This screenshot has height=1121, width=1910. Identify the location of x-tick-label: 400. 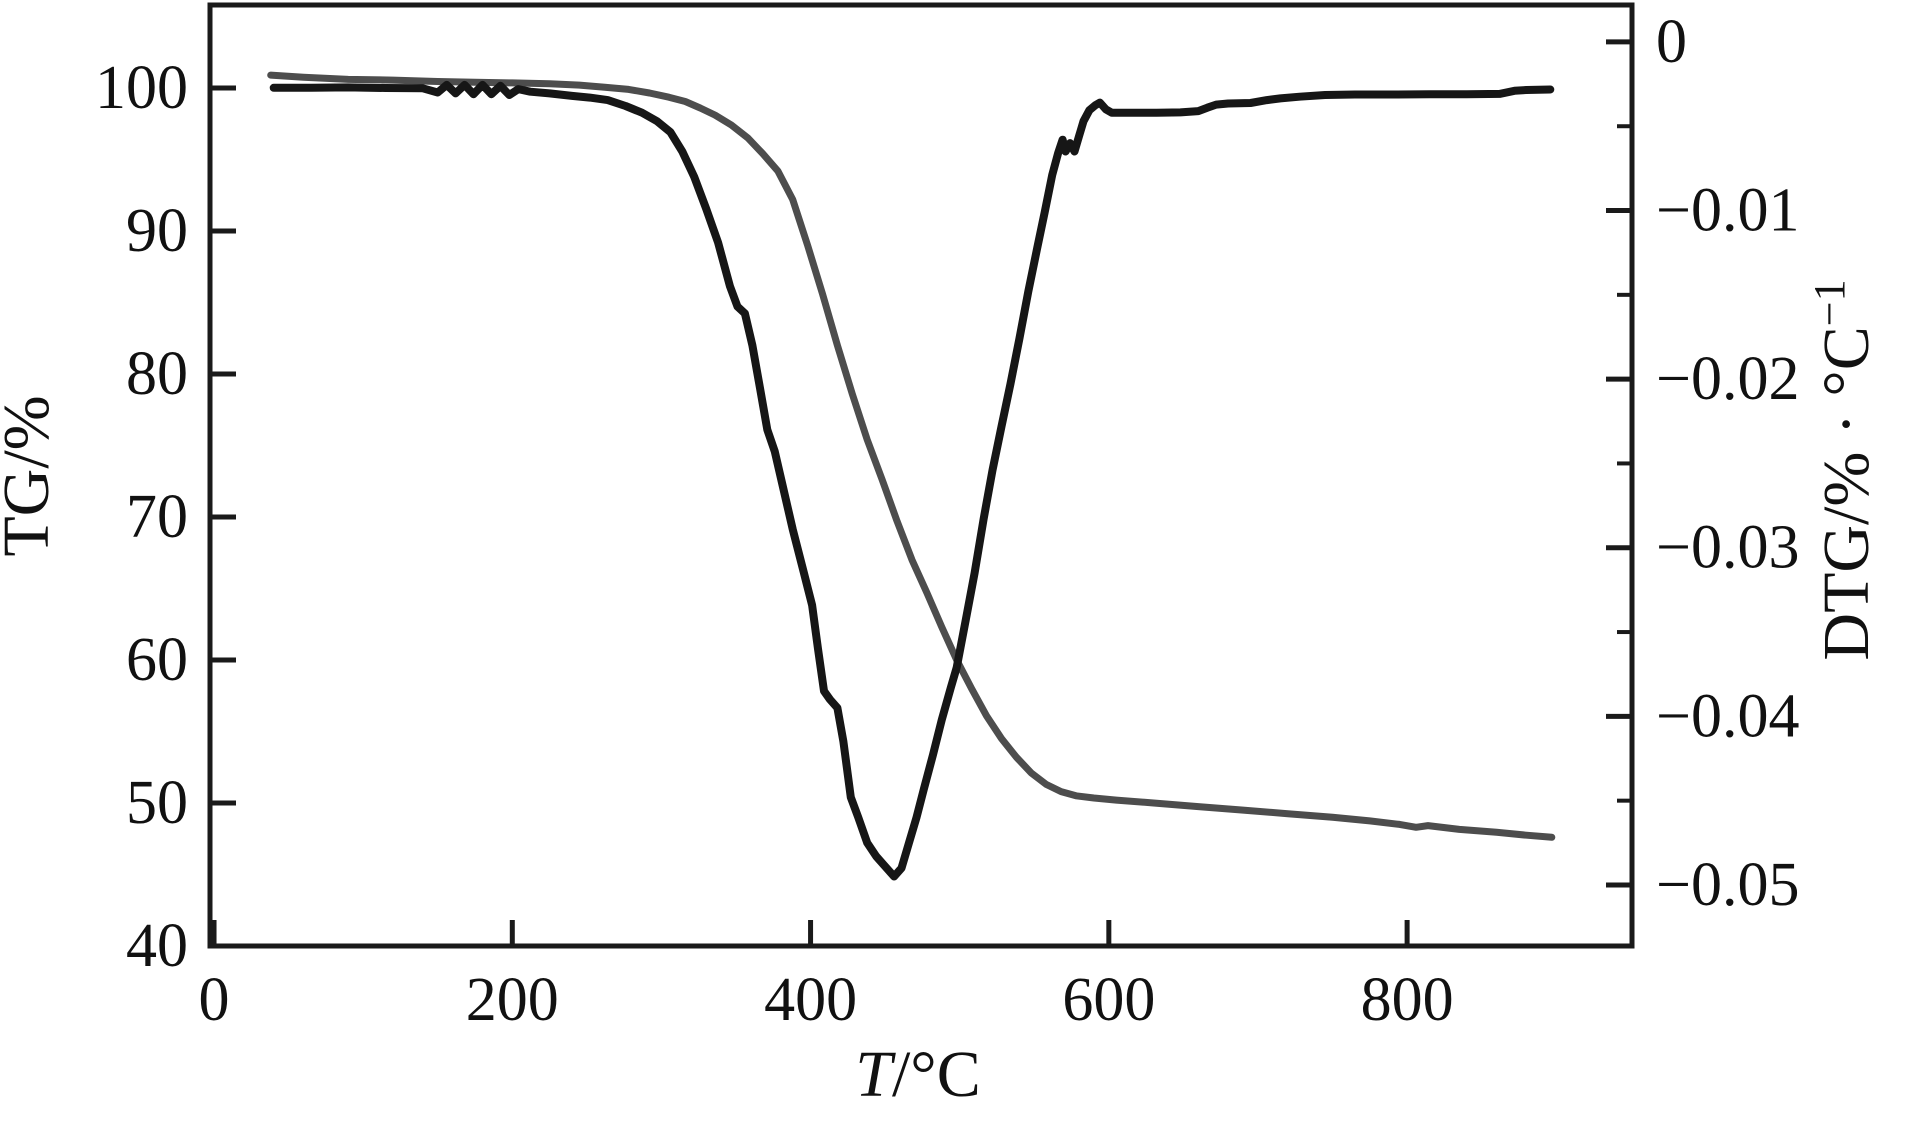
(810, 1000).